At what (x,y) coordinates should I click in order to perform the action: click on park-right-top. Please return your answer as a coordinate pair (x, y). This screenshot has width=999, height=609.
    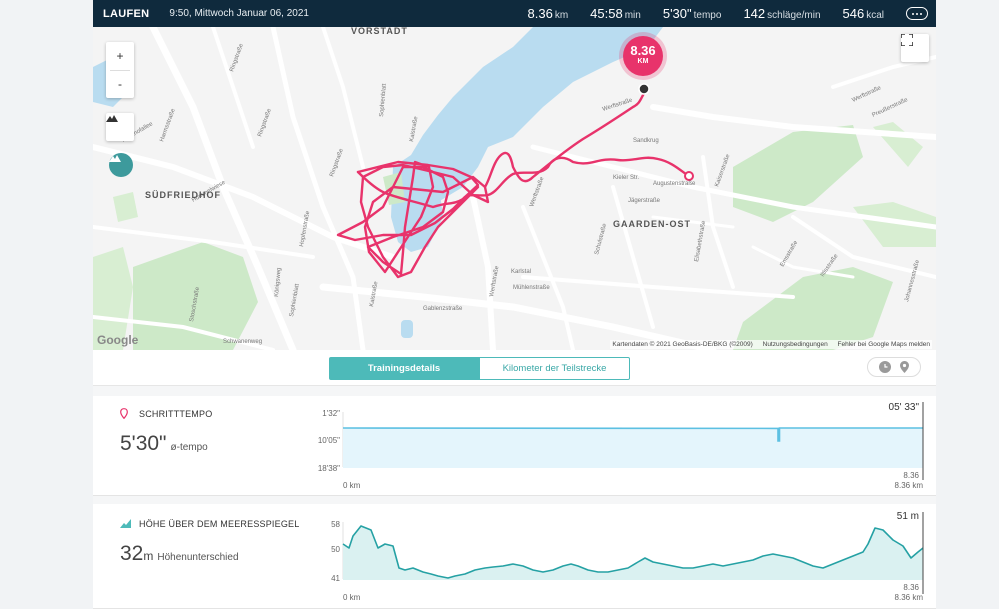
    Looking at the image, I should click on (898, 144).